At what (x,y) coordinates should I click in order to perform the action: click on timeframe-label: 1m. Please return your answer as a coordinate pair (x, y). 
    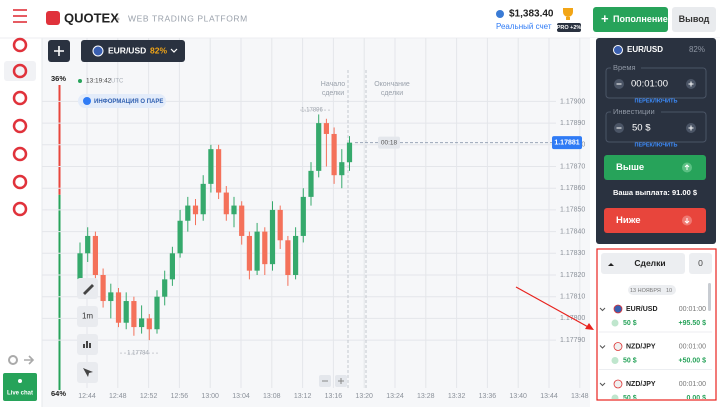
    Looking at the image, I should click on (87, 316).